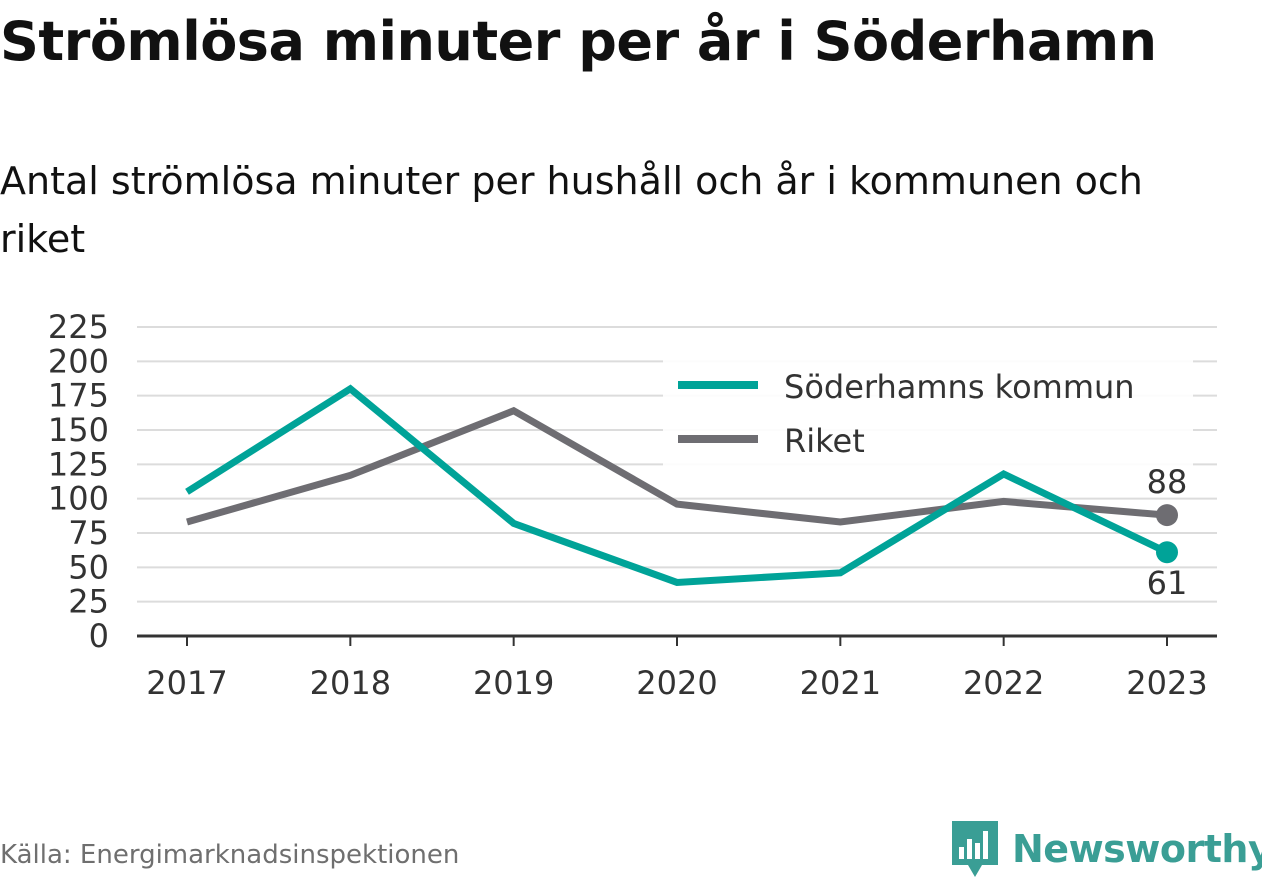 The height and width of the screenshot is (880, 1262). Describe the element at coordinates (513, 683) in the screenshot. I see `x-tick-label: 2019` at that location.